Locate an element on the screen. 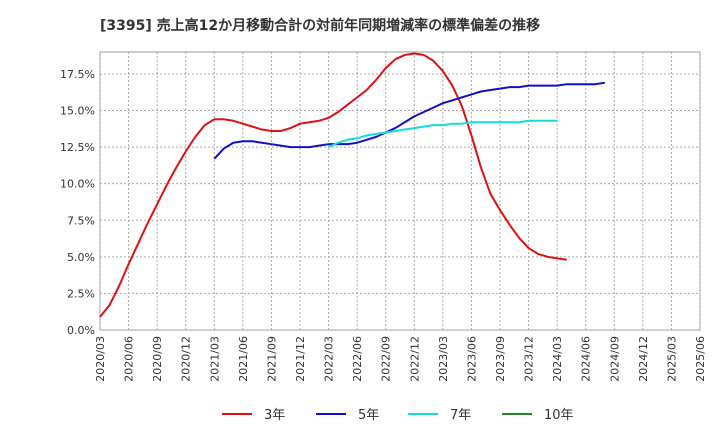  x-tick-label: 2023/06 is located at coordinates (471, 359).